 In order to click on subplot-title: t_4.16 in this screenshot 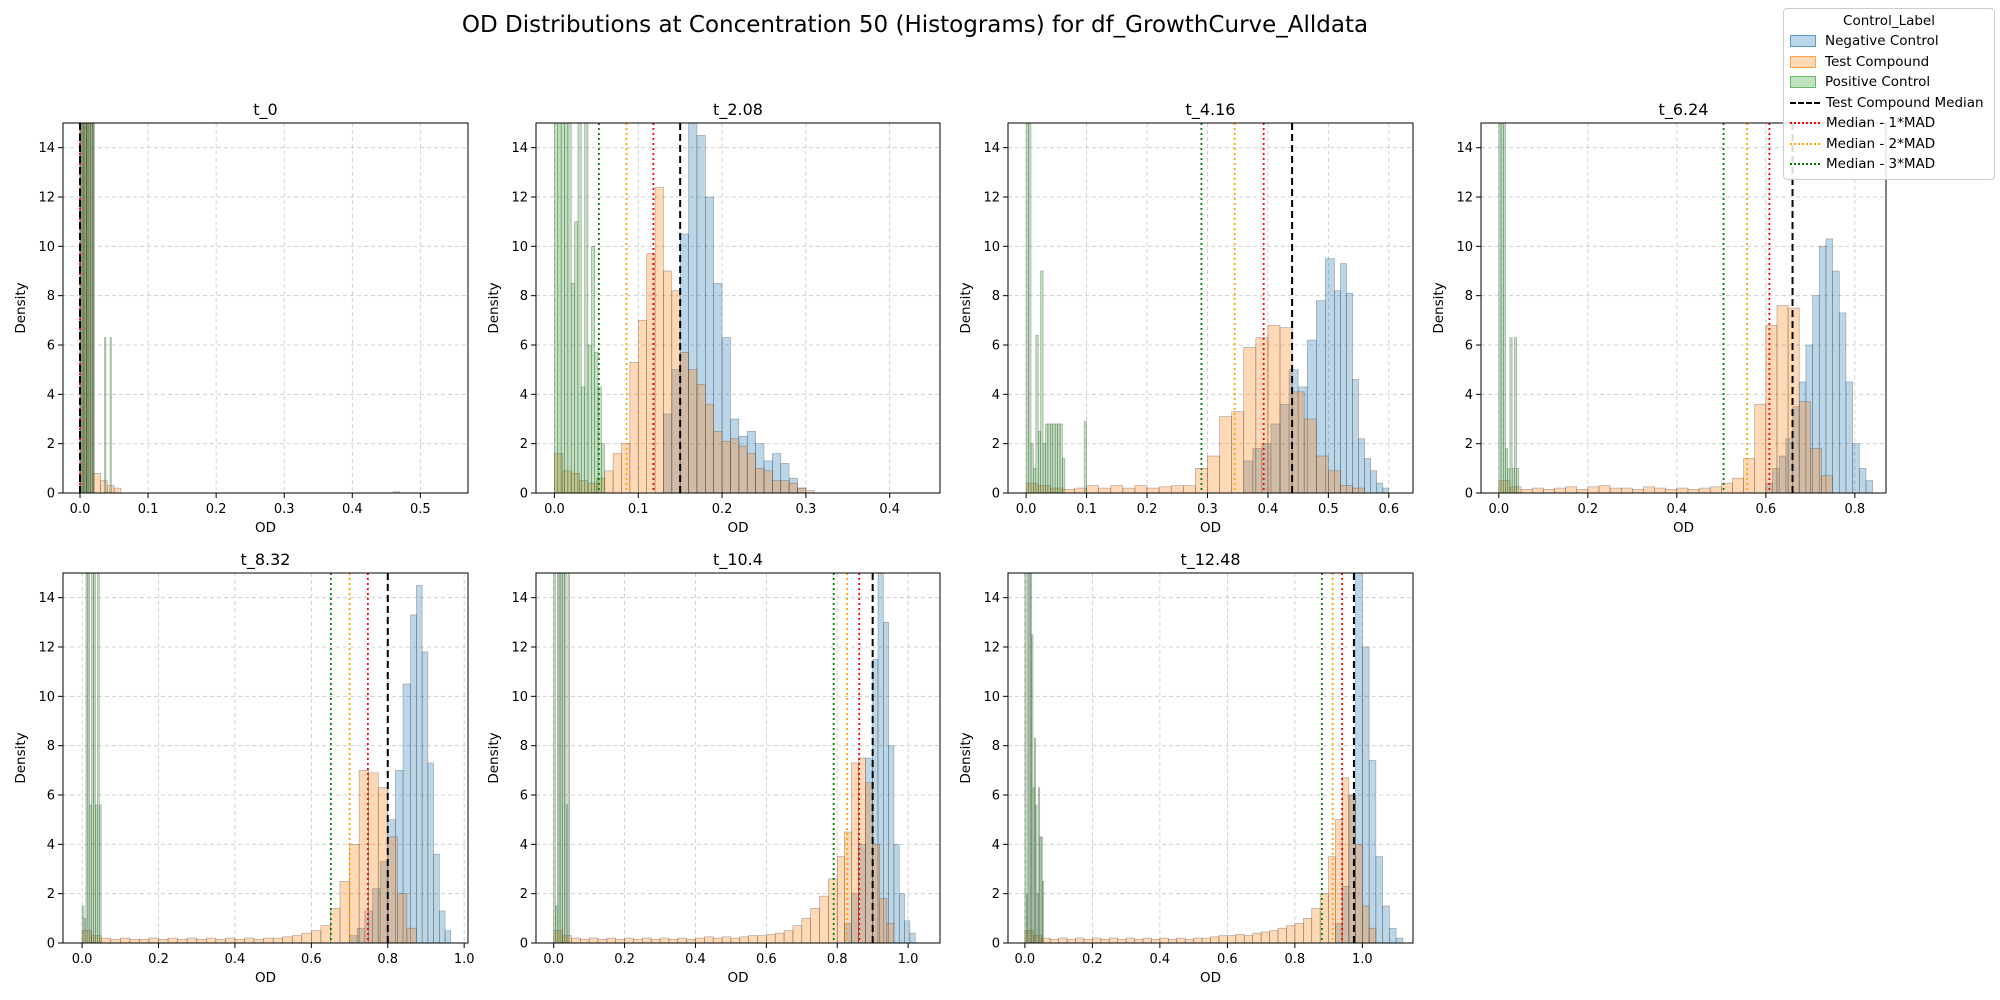, I will do `click(1211, 110)`.